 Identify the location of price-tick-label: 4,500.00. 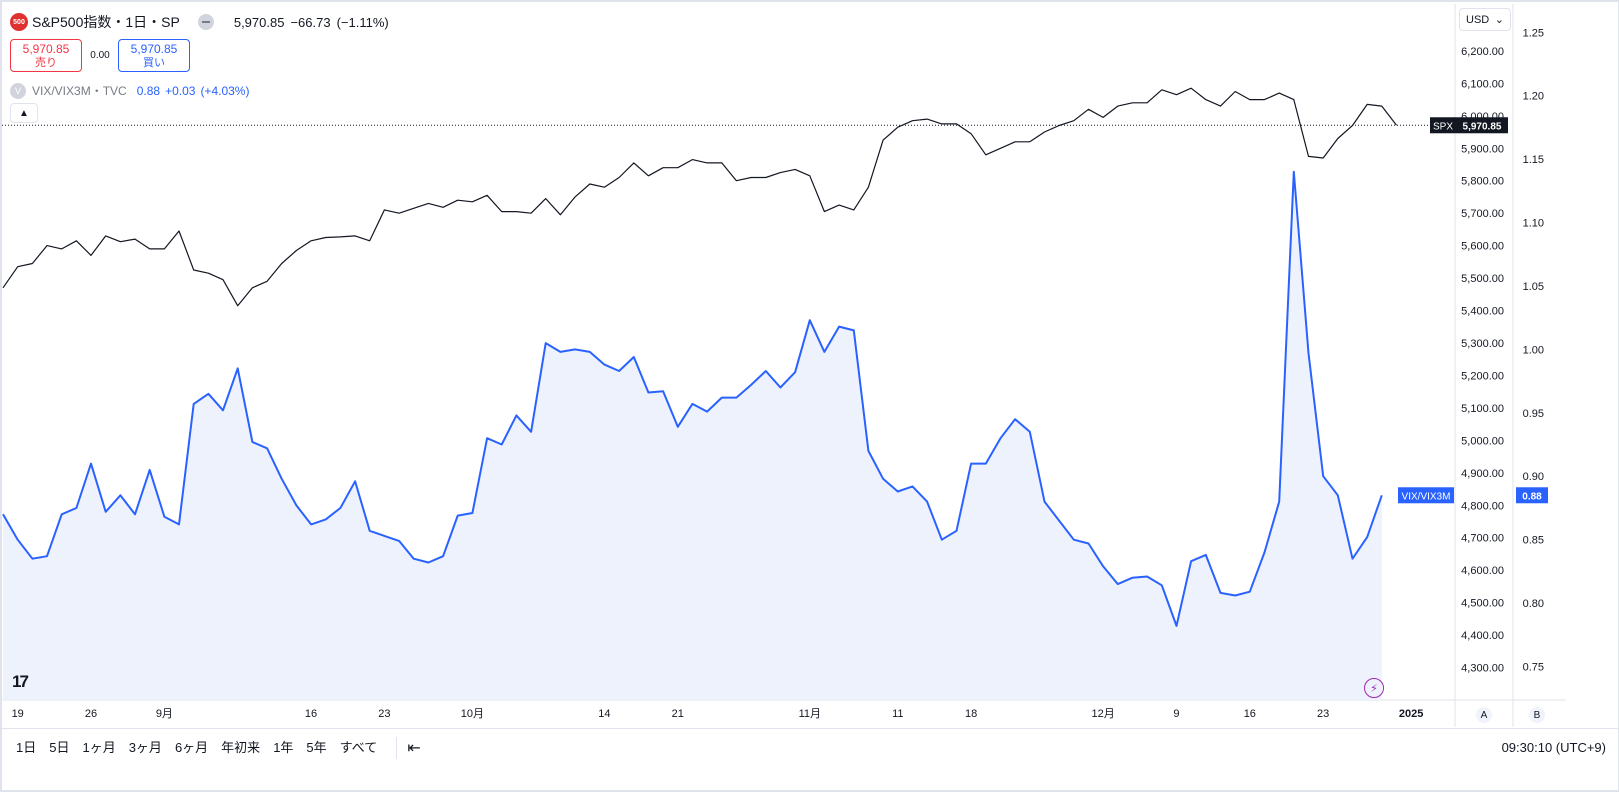
(1482, 604).